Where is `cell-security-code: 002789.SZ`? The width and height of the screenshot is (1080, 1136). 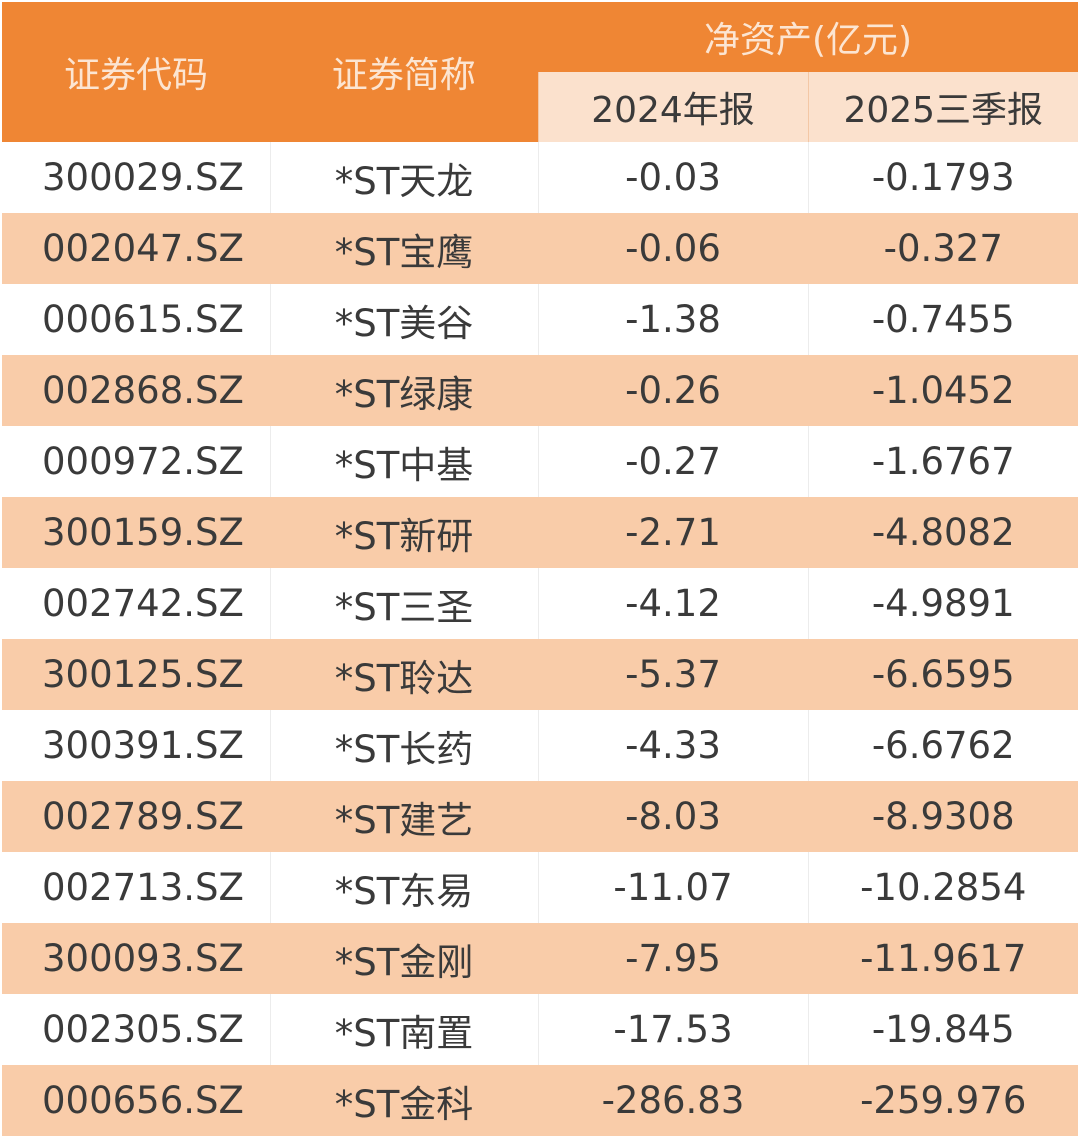
cell-security-code: 002789.SZ is located at coordinates (136, 816).